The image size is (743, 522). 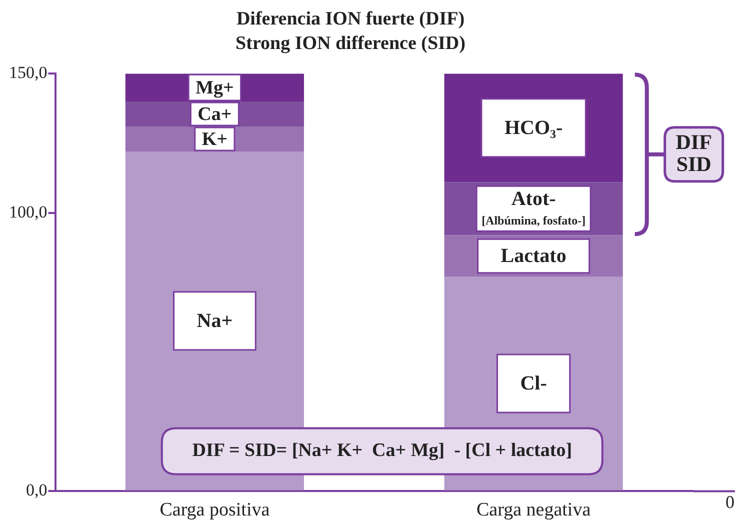 What do you see at coordinates (215, 139) in the screenshot?
I see `series-label: K+` at bounding box center [215, 139].